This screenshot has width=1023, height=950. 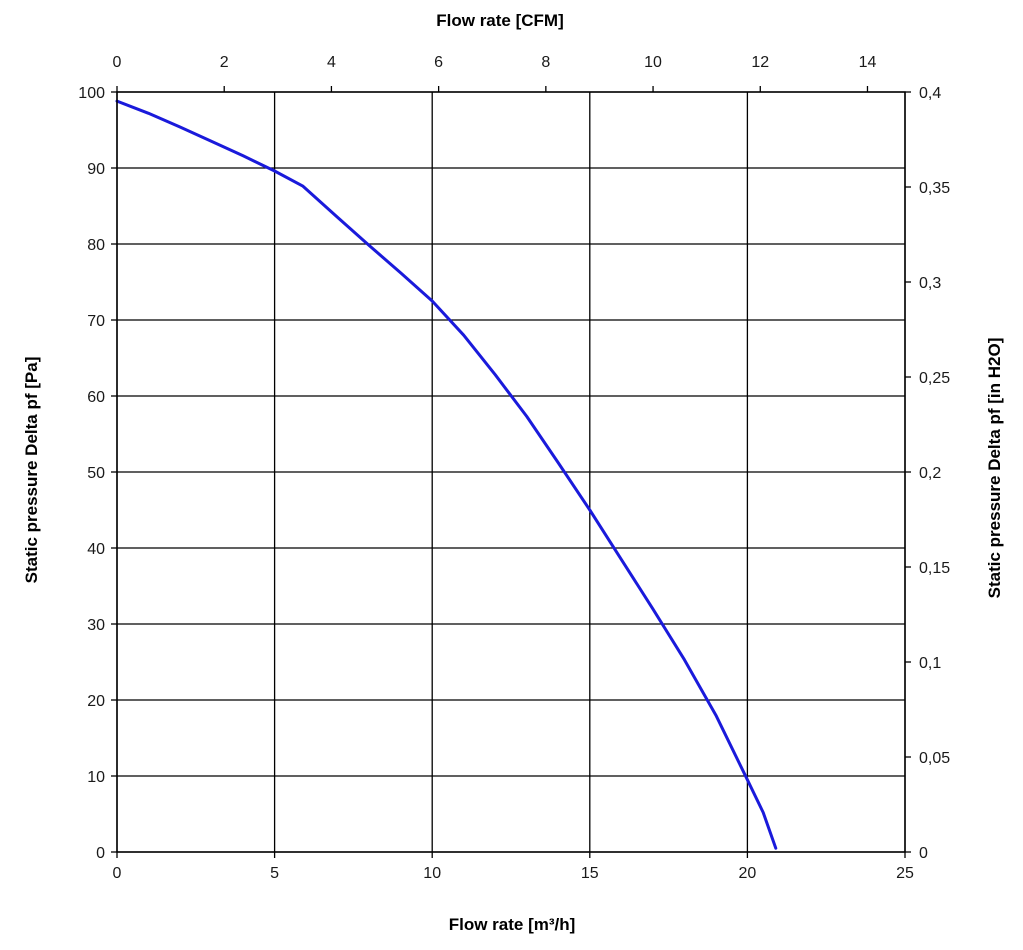 I want to click on x2-tick-label: 8, so click(x=545, y=62).